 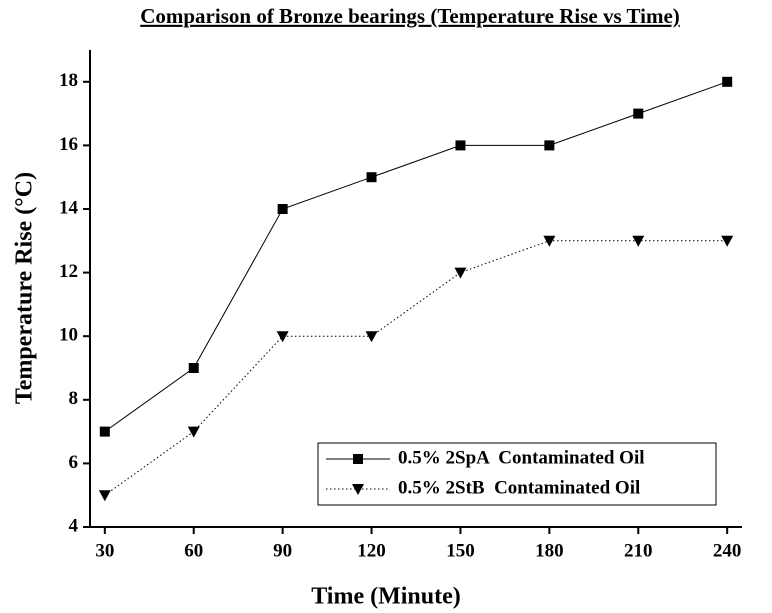 What do you see at coordinates (549, 550) in the screenshot?
I see `x-tick-label: 180` at bounding box center [549, 550].